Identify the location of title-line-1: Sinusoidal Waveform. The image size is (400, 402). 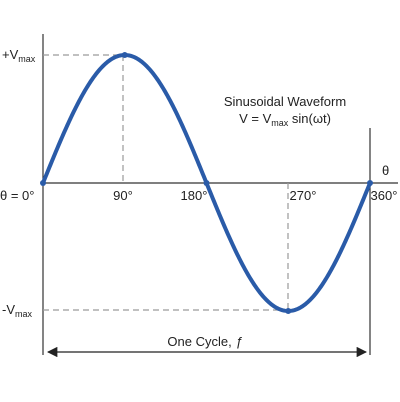
(285, 101).